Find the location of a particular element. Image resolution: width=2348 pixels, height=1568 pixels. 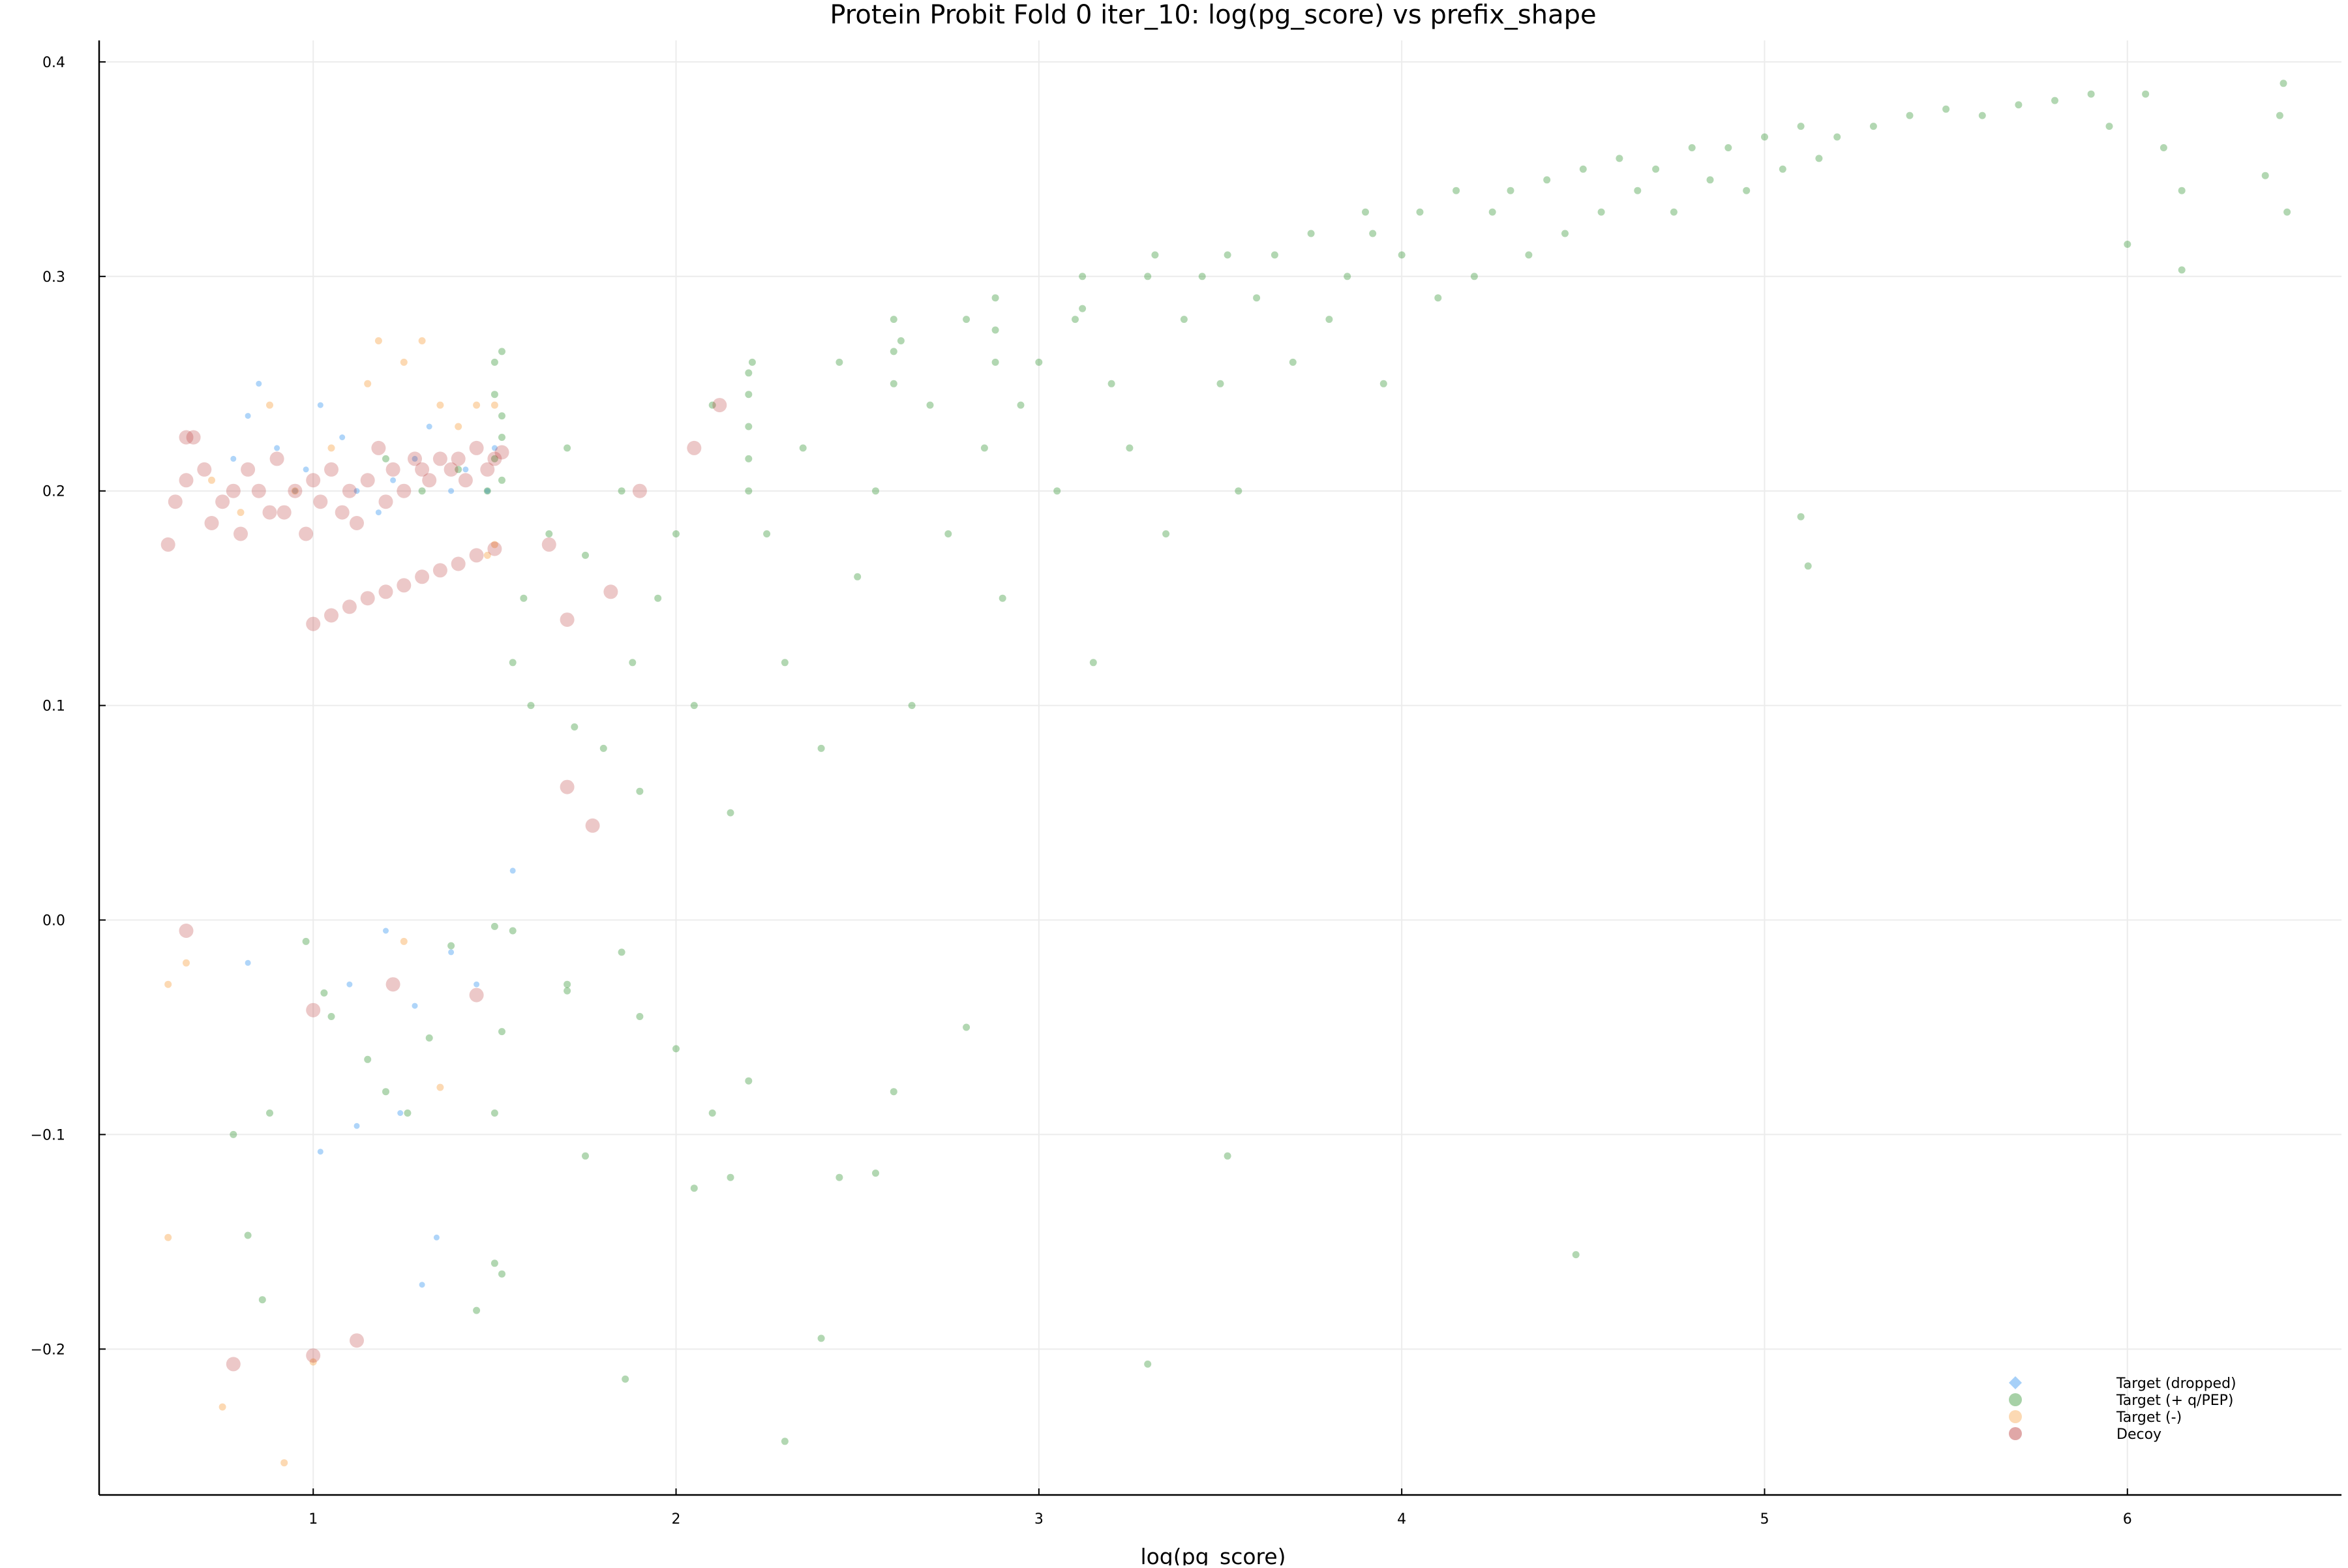

legend-label: Decoy is located at coordinates (2139, 1434).